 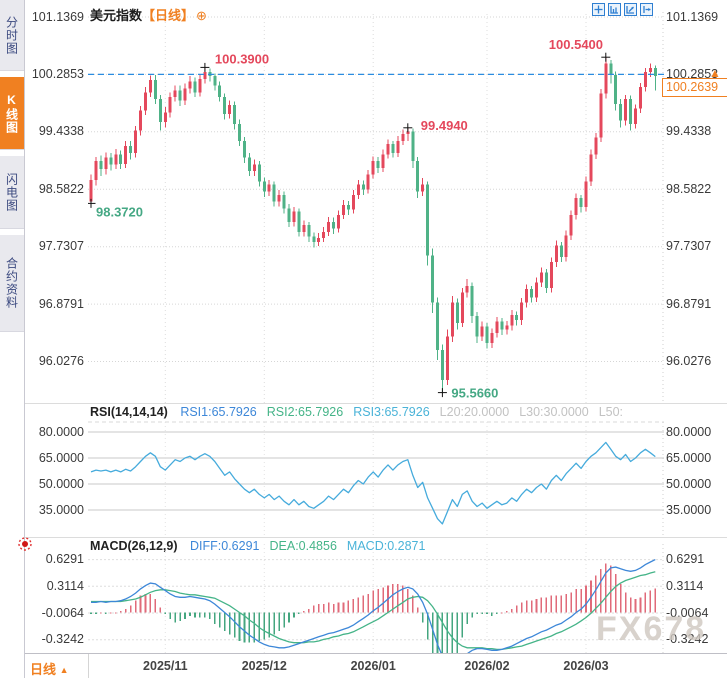 I want to click on macd-dea-line, so click(x=373, y=611).